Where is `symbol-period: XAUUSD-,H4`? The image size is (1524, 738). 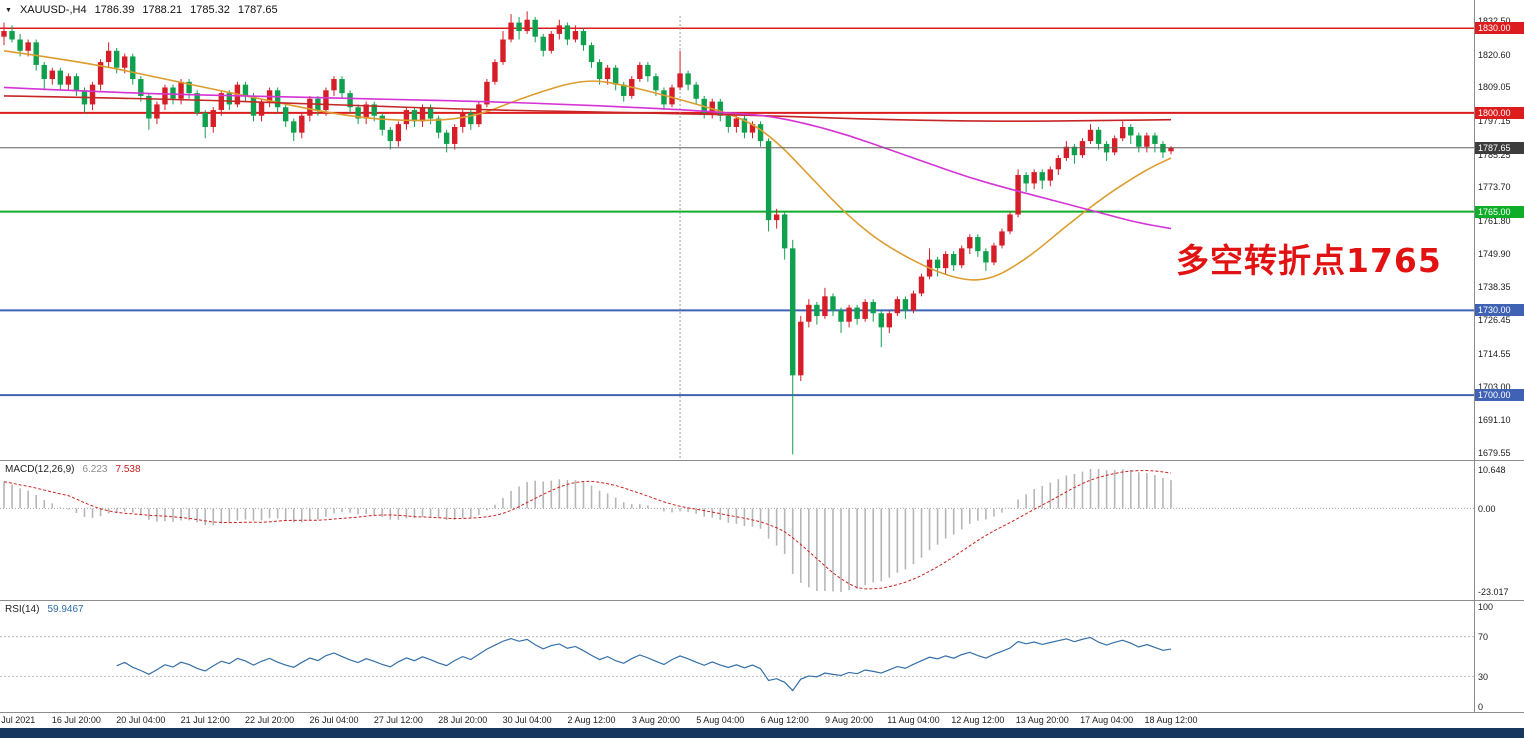 symbol-period: XAUUSD-,H4 is located at coordinates (53, 10).